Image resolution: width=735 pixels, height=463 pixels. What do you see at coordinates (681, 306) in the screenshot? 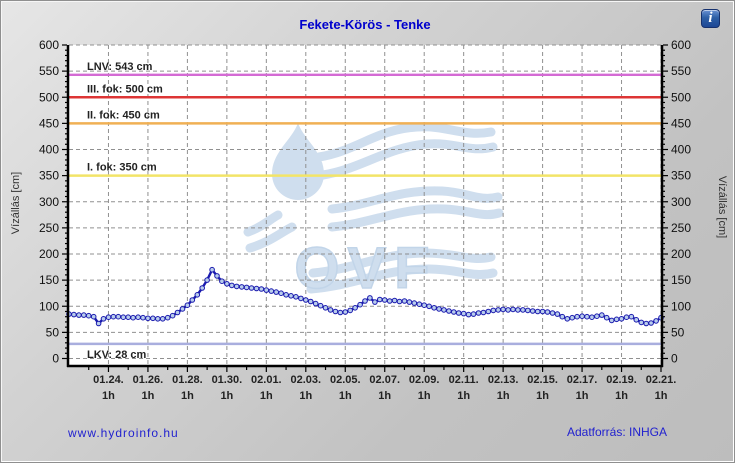
I see `y-tick-label: 100` at bounding box center [681, 306].